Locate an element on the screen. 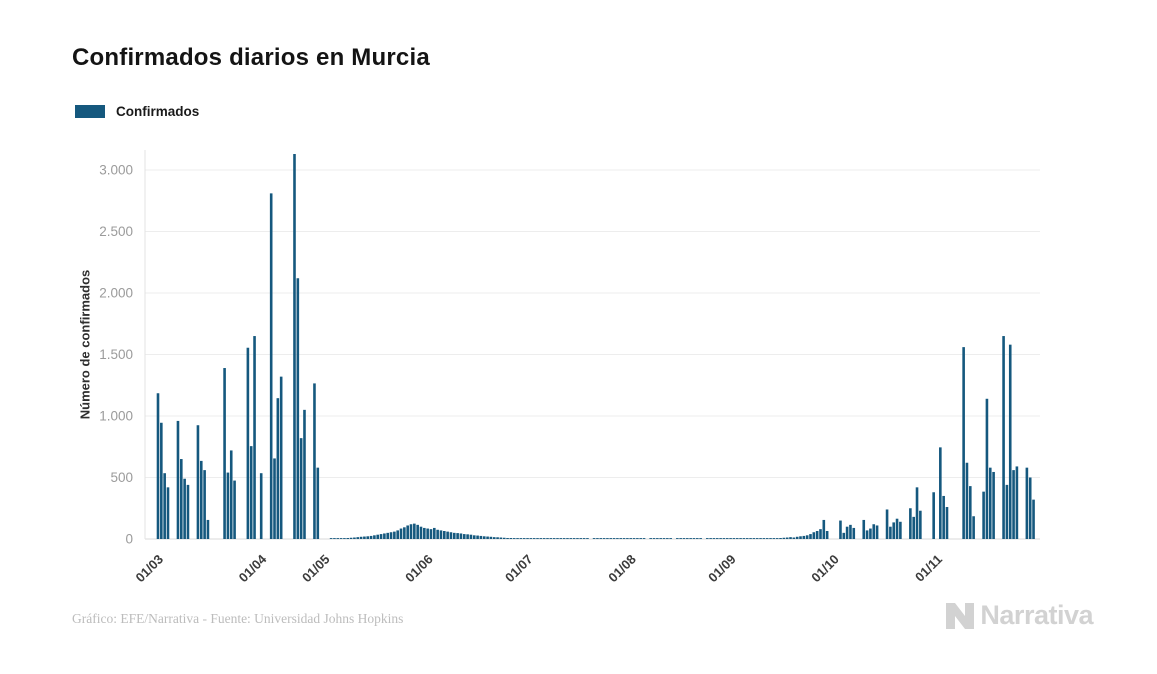 The width and height of the screenshot is (1157, 674). x-tick-label: 01/10 is located at coordinates (825, 569).